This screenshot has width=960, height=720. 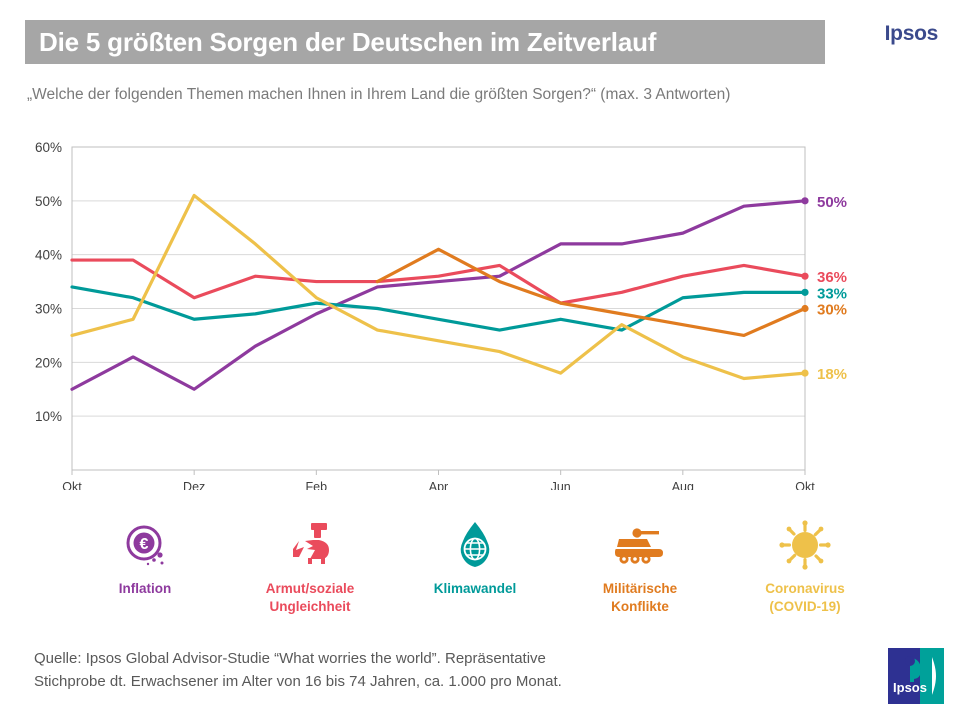 I want to click on y-axis-tick-label: 20%, so click(x=48, y=362).